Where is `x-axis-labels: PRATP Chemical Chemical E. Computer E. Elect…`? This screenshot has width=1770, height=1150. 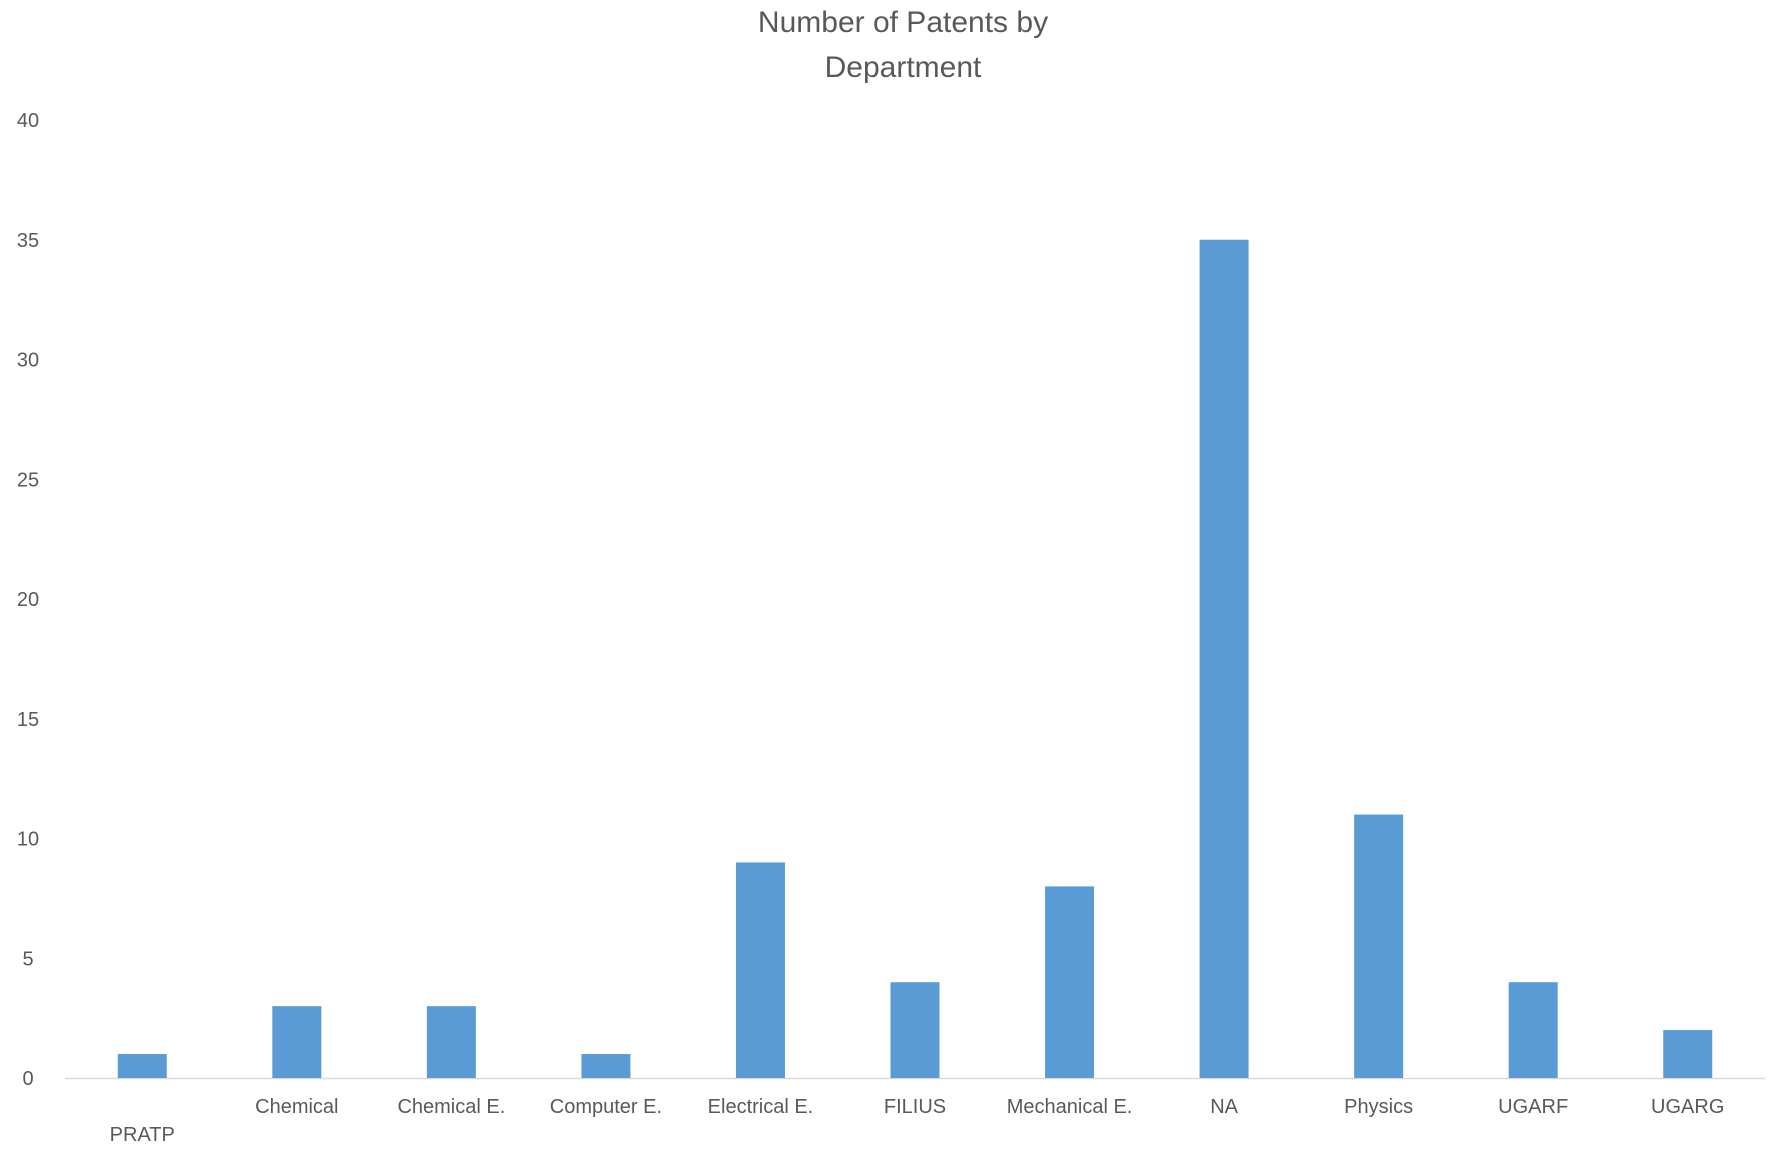
x-axis-labels: PRATP Chemical Chemical E. Computer E. Elect… is located at coordinates (917, 1121).